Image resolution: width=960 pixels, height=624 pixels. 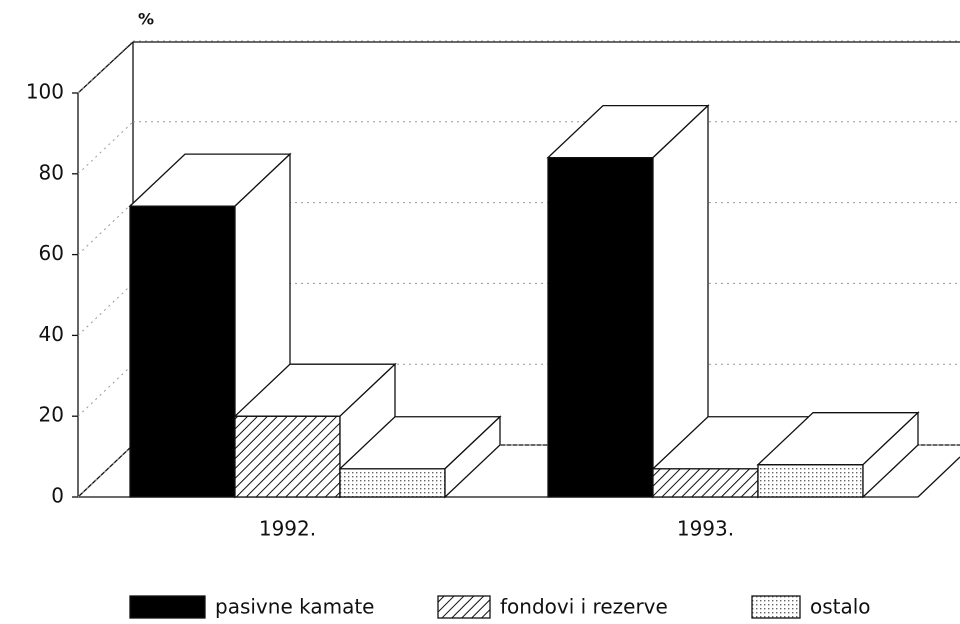 I want to click on y-tick-label: 40, so click(x=51, y=334).